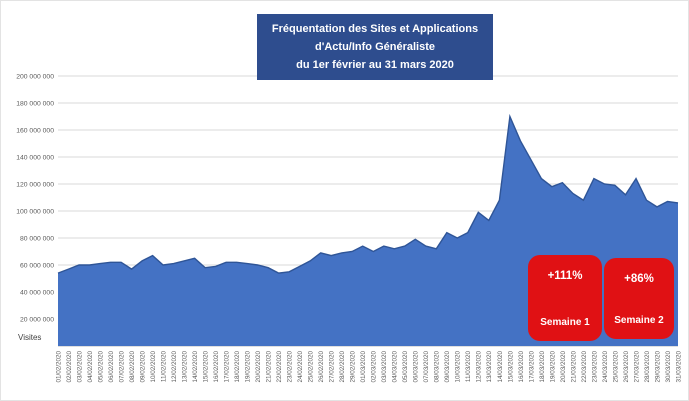 The width and height of the screenshot is (689, 401). Describe the element at coordinates (594, 367) in the screenshot. I see `x-tick-label: 23/03/2020` at that location.